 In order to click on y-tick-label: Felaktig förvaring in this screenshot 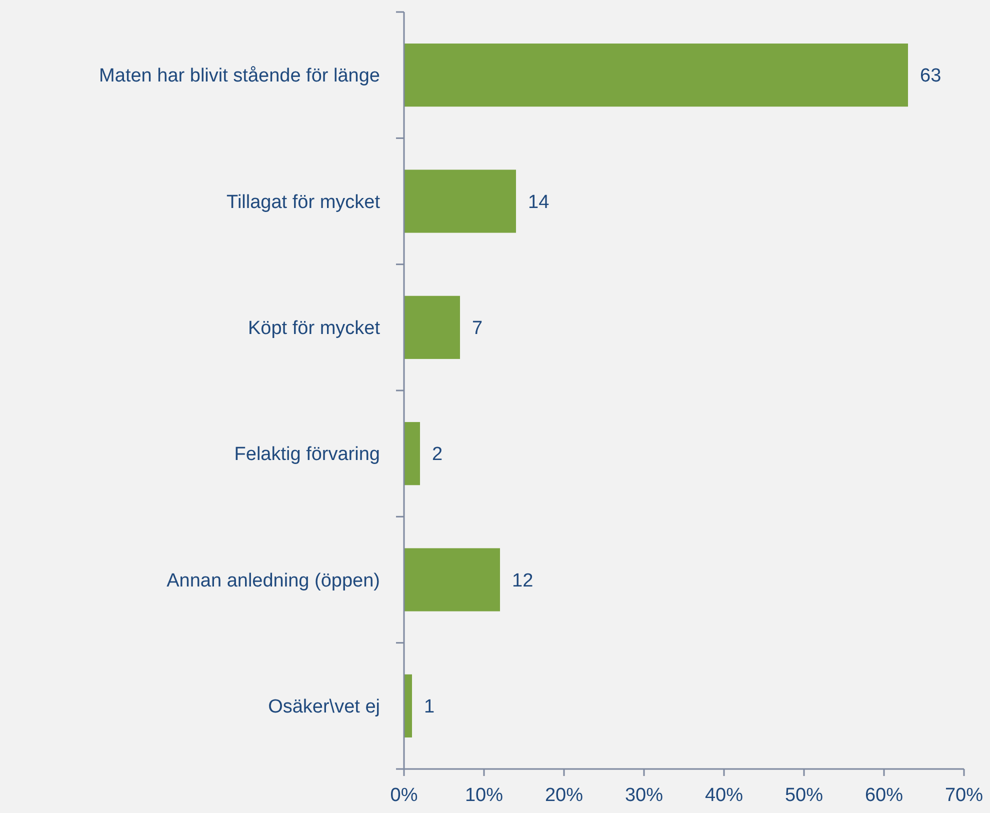, I will do `click(307, 455)`.